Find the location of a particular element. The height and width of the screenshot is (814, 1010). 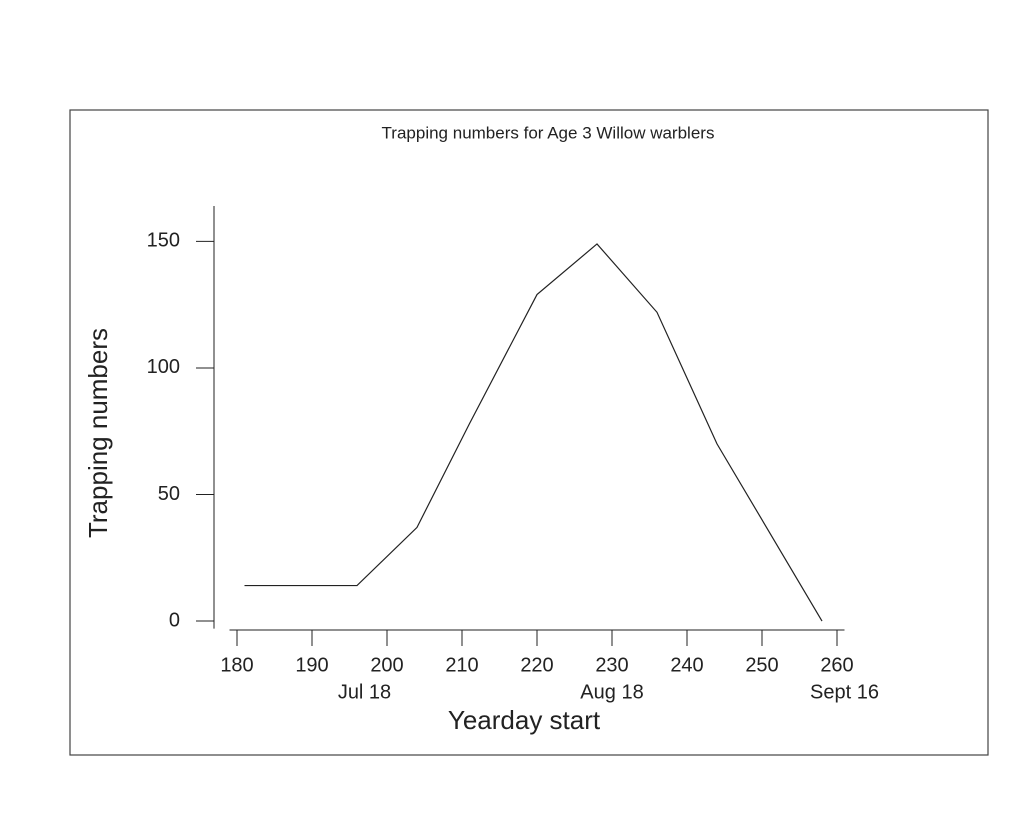

x-tick-label: 190 is located at coordinates (311, 665).